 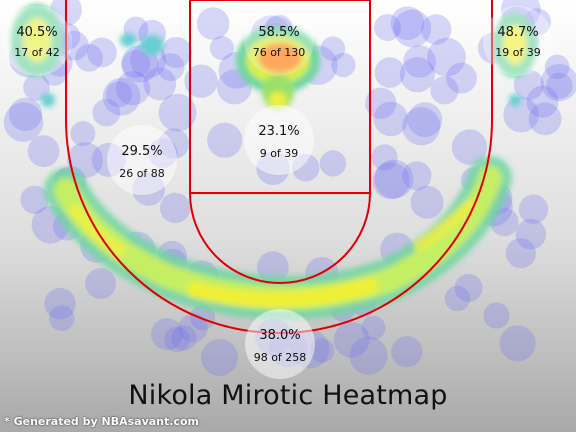 What do you see at coordinates (278, 131) in the screenshot?
I see `zone-pct-label: 23.1%` at bounding box center [278, 131].